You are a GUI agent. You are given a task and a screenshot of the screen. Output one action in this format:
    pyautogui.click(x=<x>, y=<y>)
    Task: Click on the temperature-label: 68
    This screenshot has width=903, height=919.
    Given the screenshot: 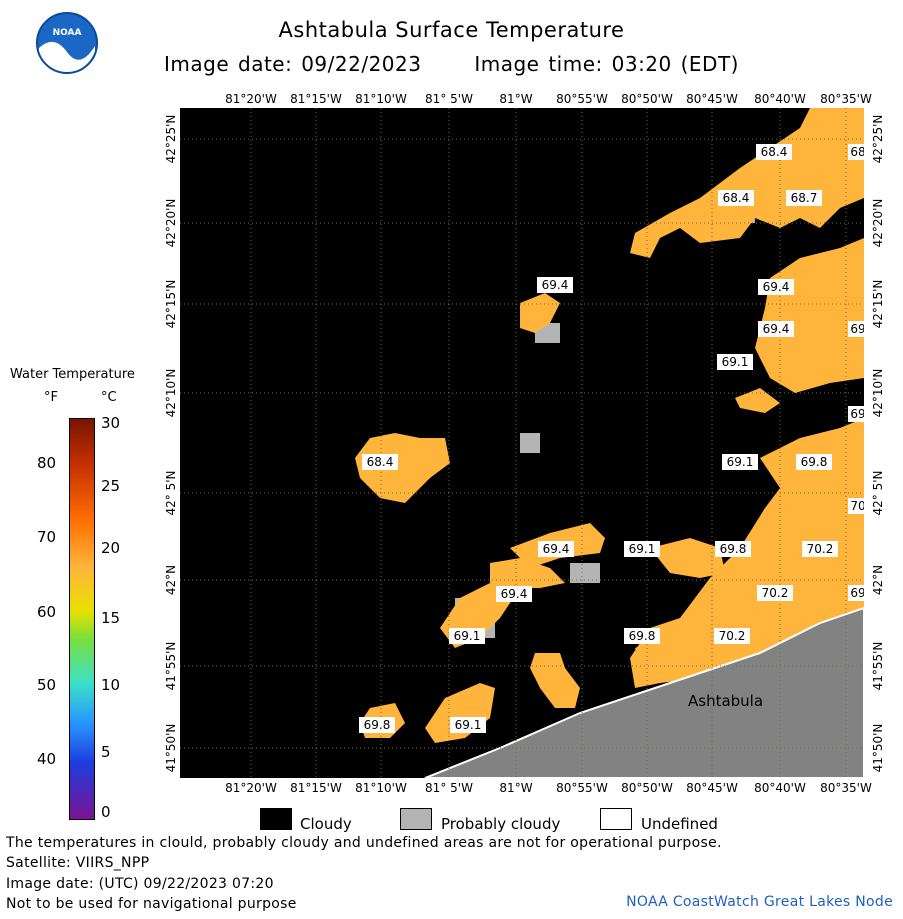 What is the action you would take?
    pyautogui.click(x=857, y=152)
    